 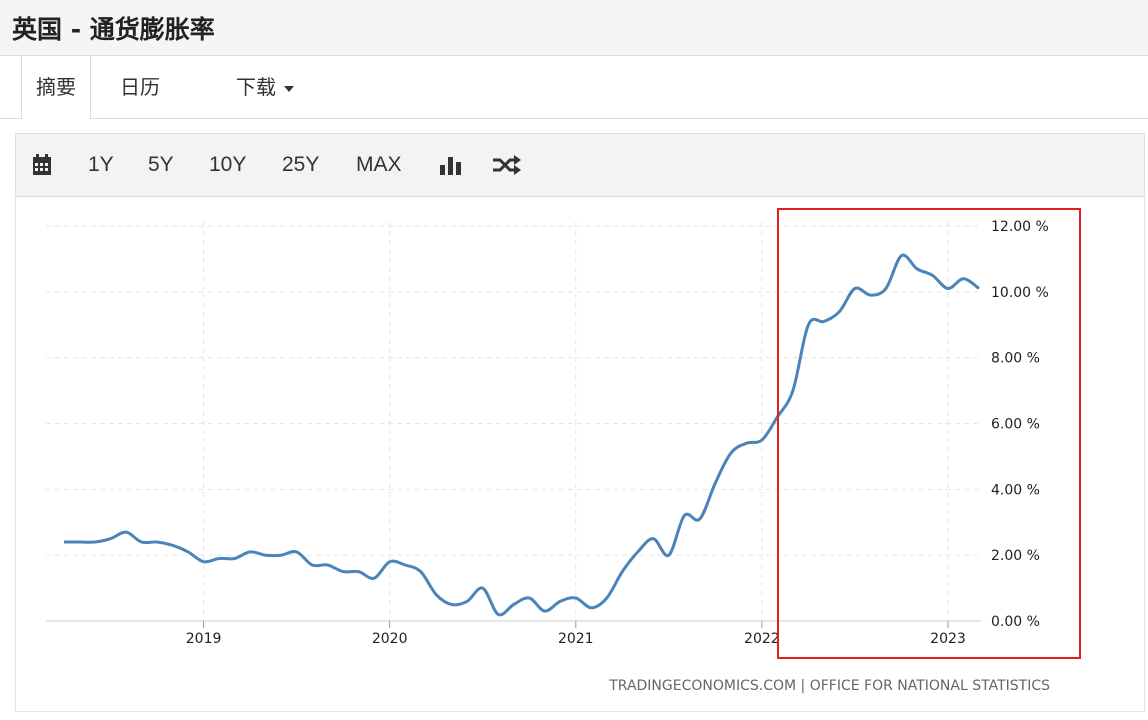 I want to click on x-tick-label: 2020, so click(x=390, y=639).